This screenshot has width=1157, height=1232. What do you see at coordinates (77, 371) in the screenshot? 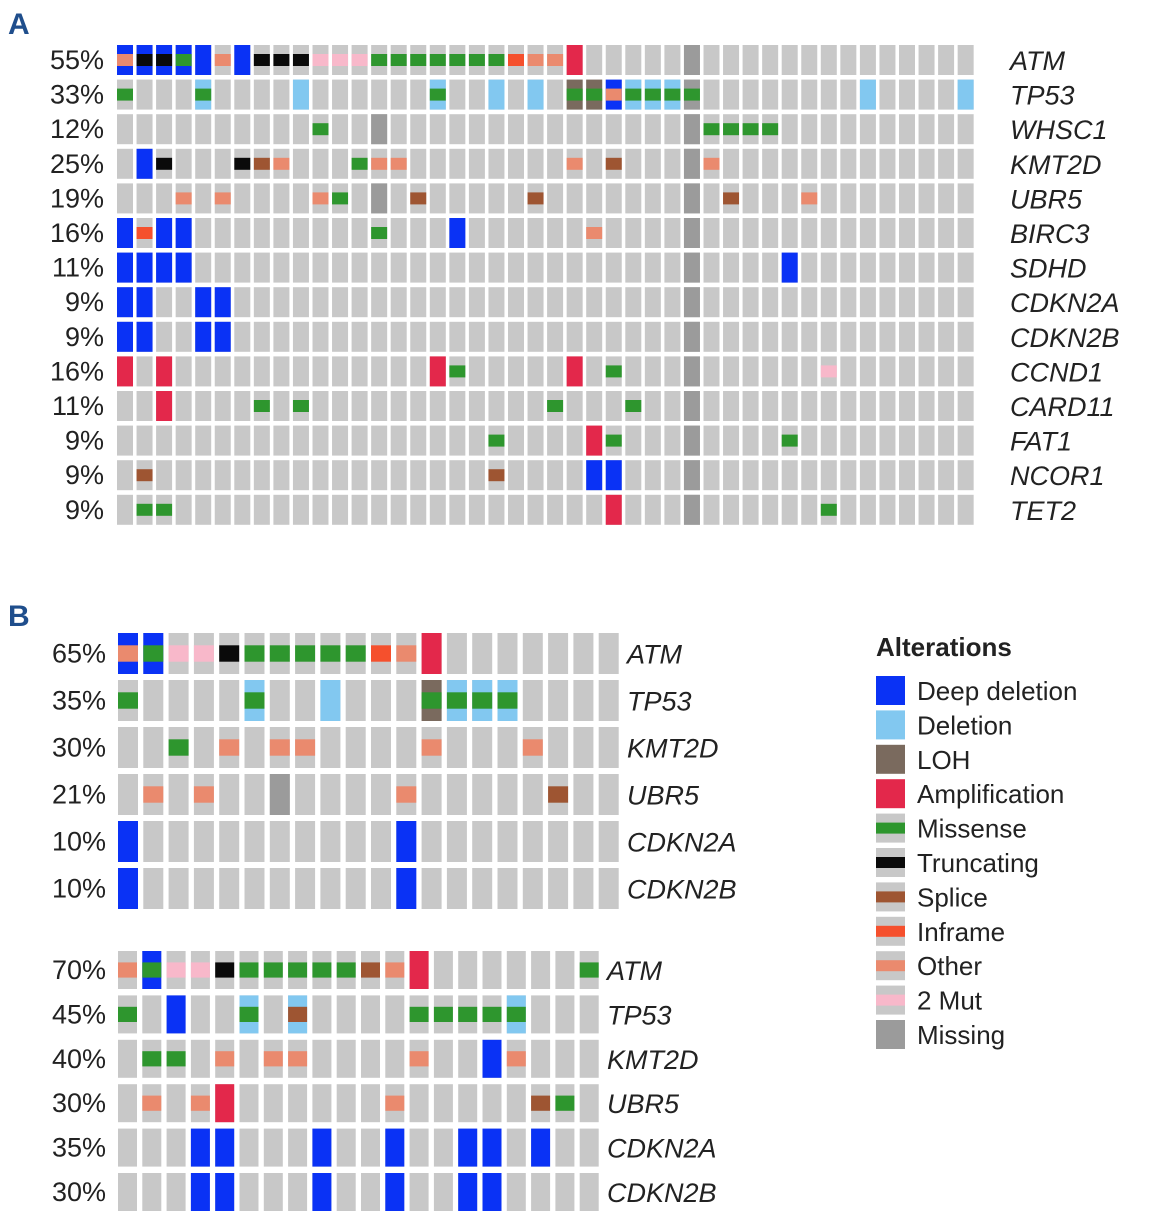
I see `alteration-frequency-label: 16%` at bounding box center [77, 371].